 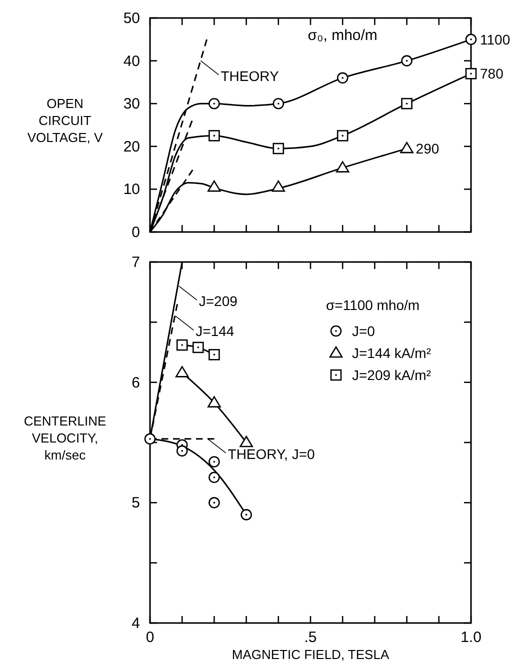 What do you see at coordinates (250, 76) in the screenshot?
I see `annotation: THEORY` at bounding box center [250, 76].